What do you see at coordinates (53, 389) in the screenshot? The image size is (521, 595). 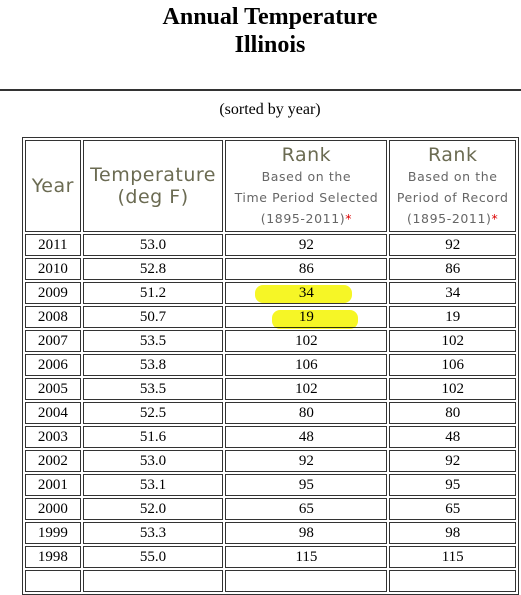 I see `table-cell: 2005` at bounding box center [53, 389].